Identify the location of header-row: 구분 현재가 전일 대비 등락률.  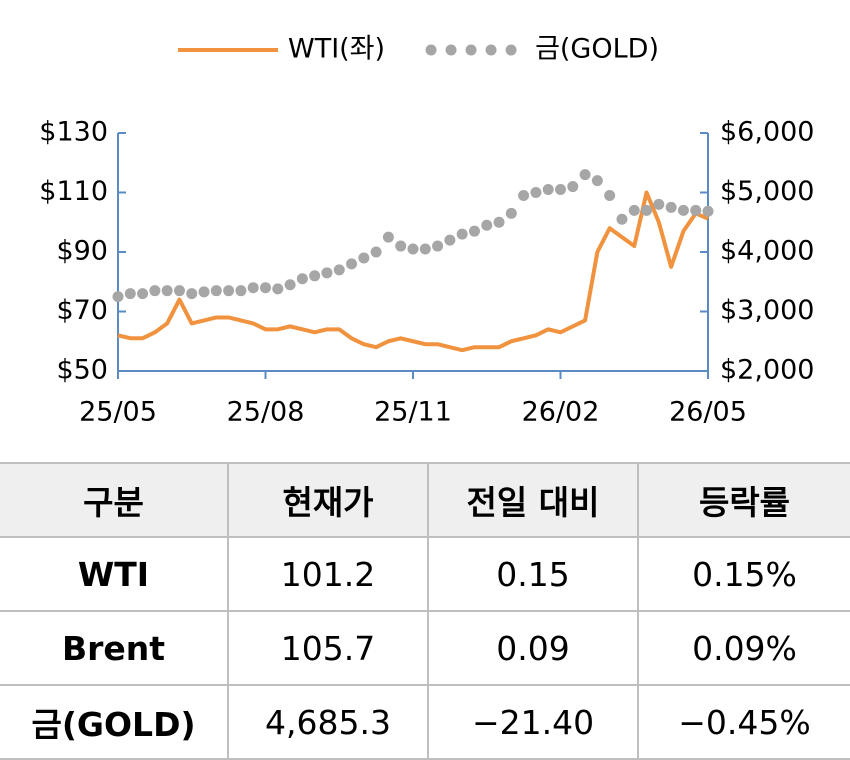
(425, 500).